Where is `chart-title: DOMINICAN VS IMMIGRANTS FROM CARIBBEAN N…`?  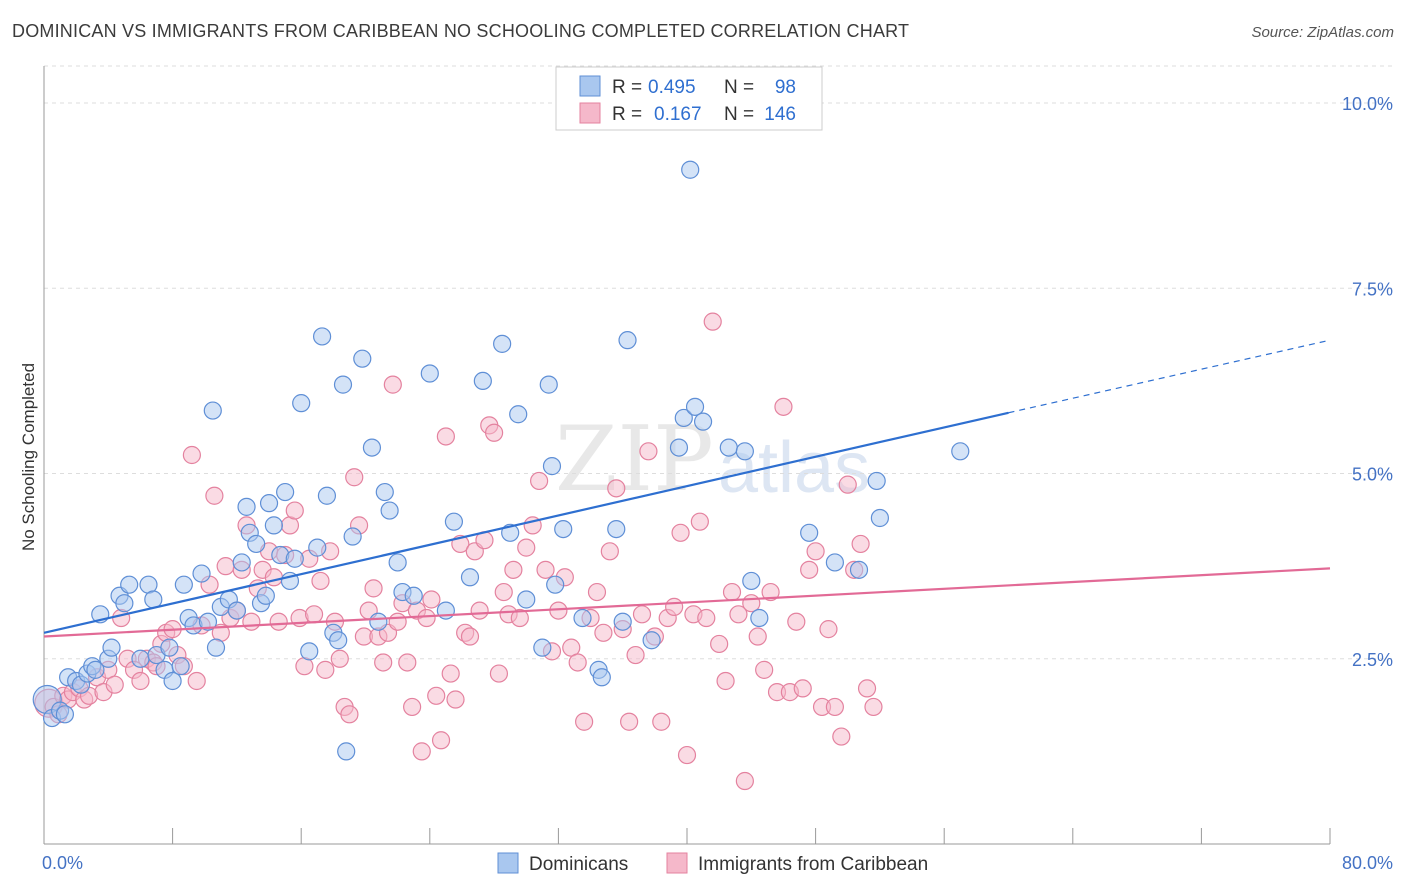 chart-title: DOMINICAN VS IMMIGRANTS FROM CARIBBEAN N… is located at coordinates (461, 31).